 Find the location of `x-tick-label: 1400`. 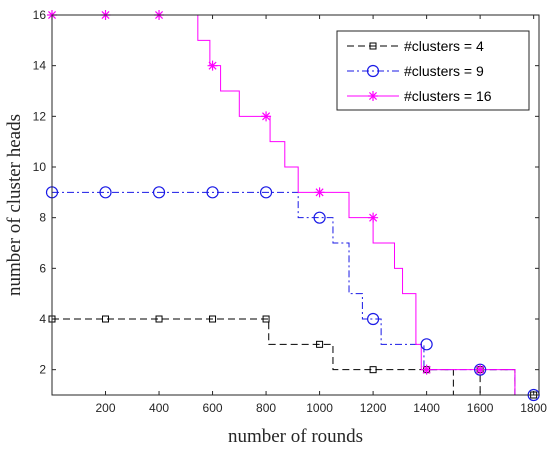

x-tick-label: 1400 is located at coordinates (426, 408).